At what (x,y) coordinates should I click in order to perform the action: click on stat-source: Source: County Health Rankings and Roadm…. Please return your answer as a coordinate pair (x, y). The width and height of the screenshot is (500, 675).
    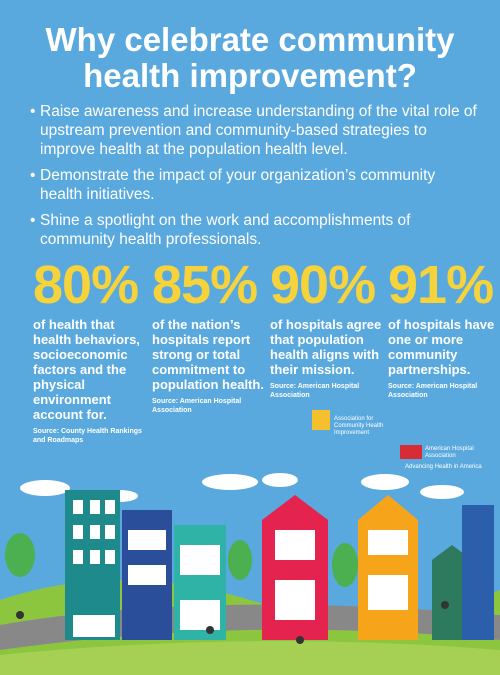
    Looking at the image, I should click on (87, 436).